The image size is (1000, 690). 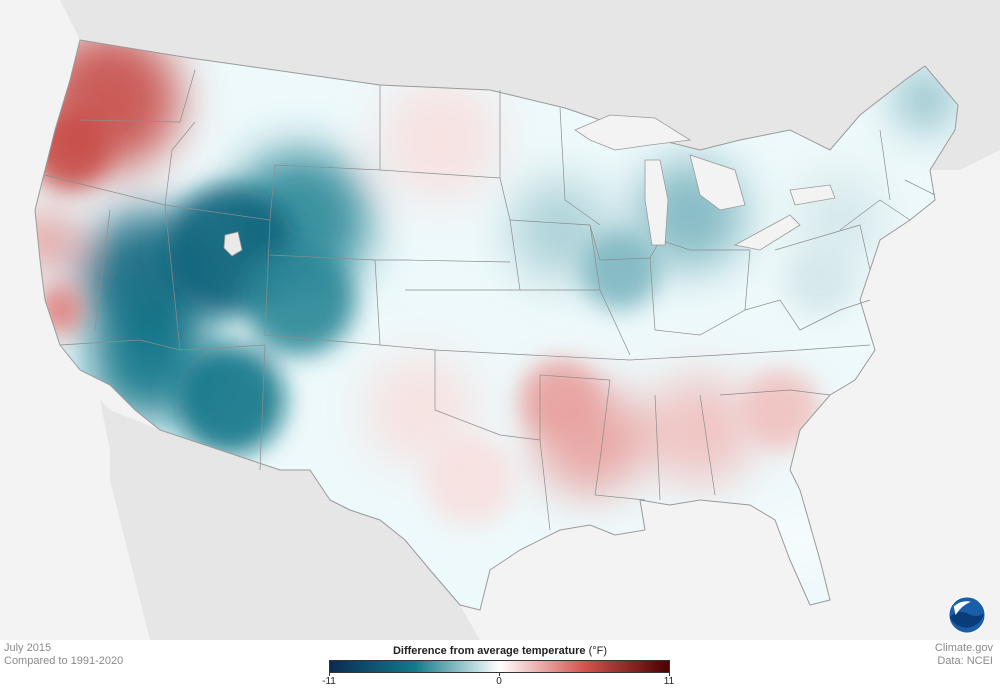 What do you see at coordinates (28, 648) in the screenshot?
I see `map-date: July 2015` at bounding box center [28, 648].